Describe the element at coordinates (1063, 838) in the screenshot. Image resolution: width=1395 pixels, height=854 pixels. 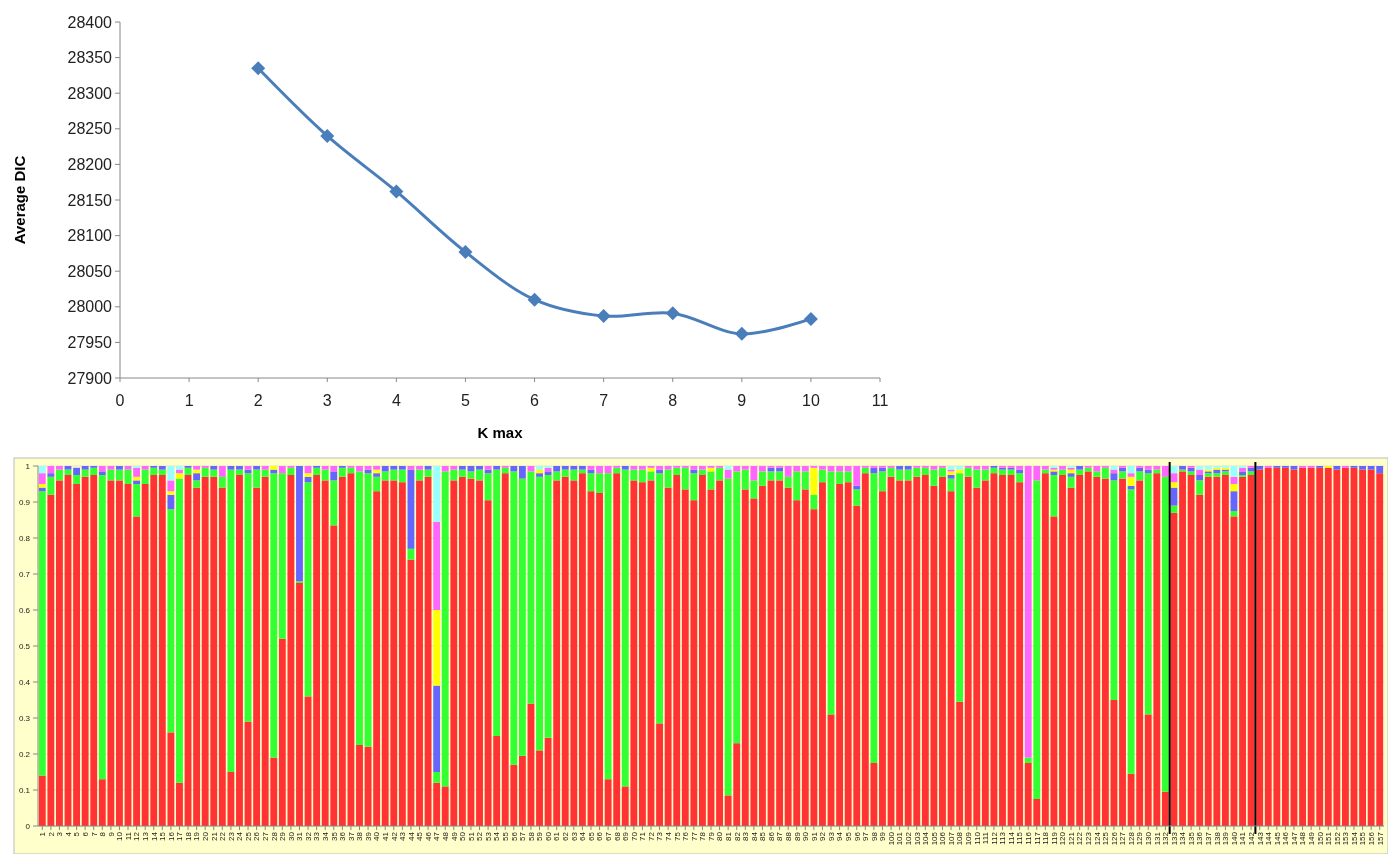
I see `x-tick-label: 120` at that location.